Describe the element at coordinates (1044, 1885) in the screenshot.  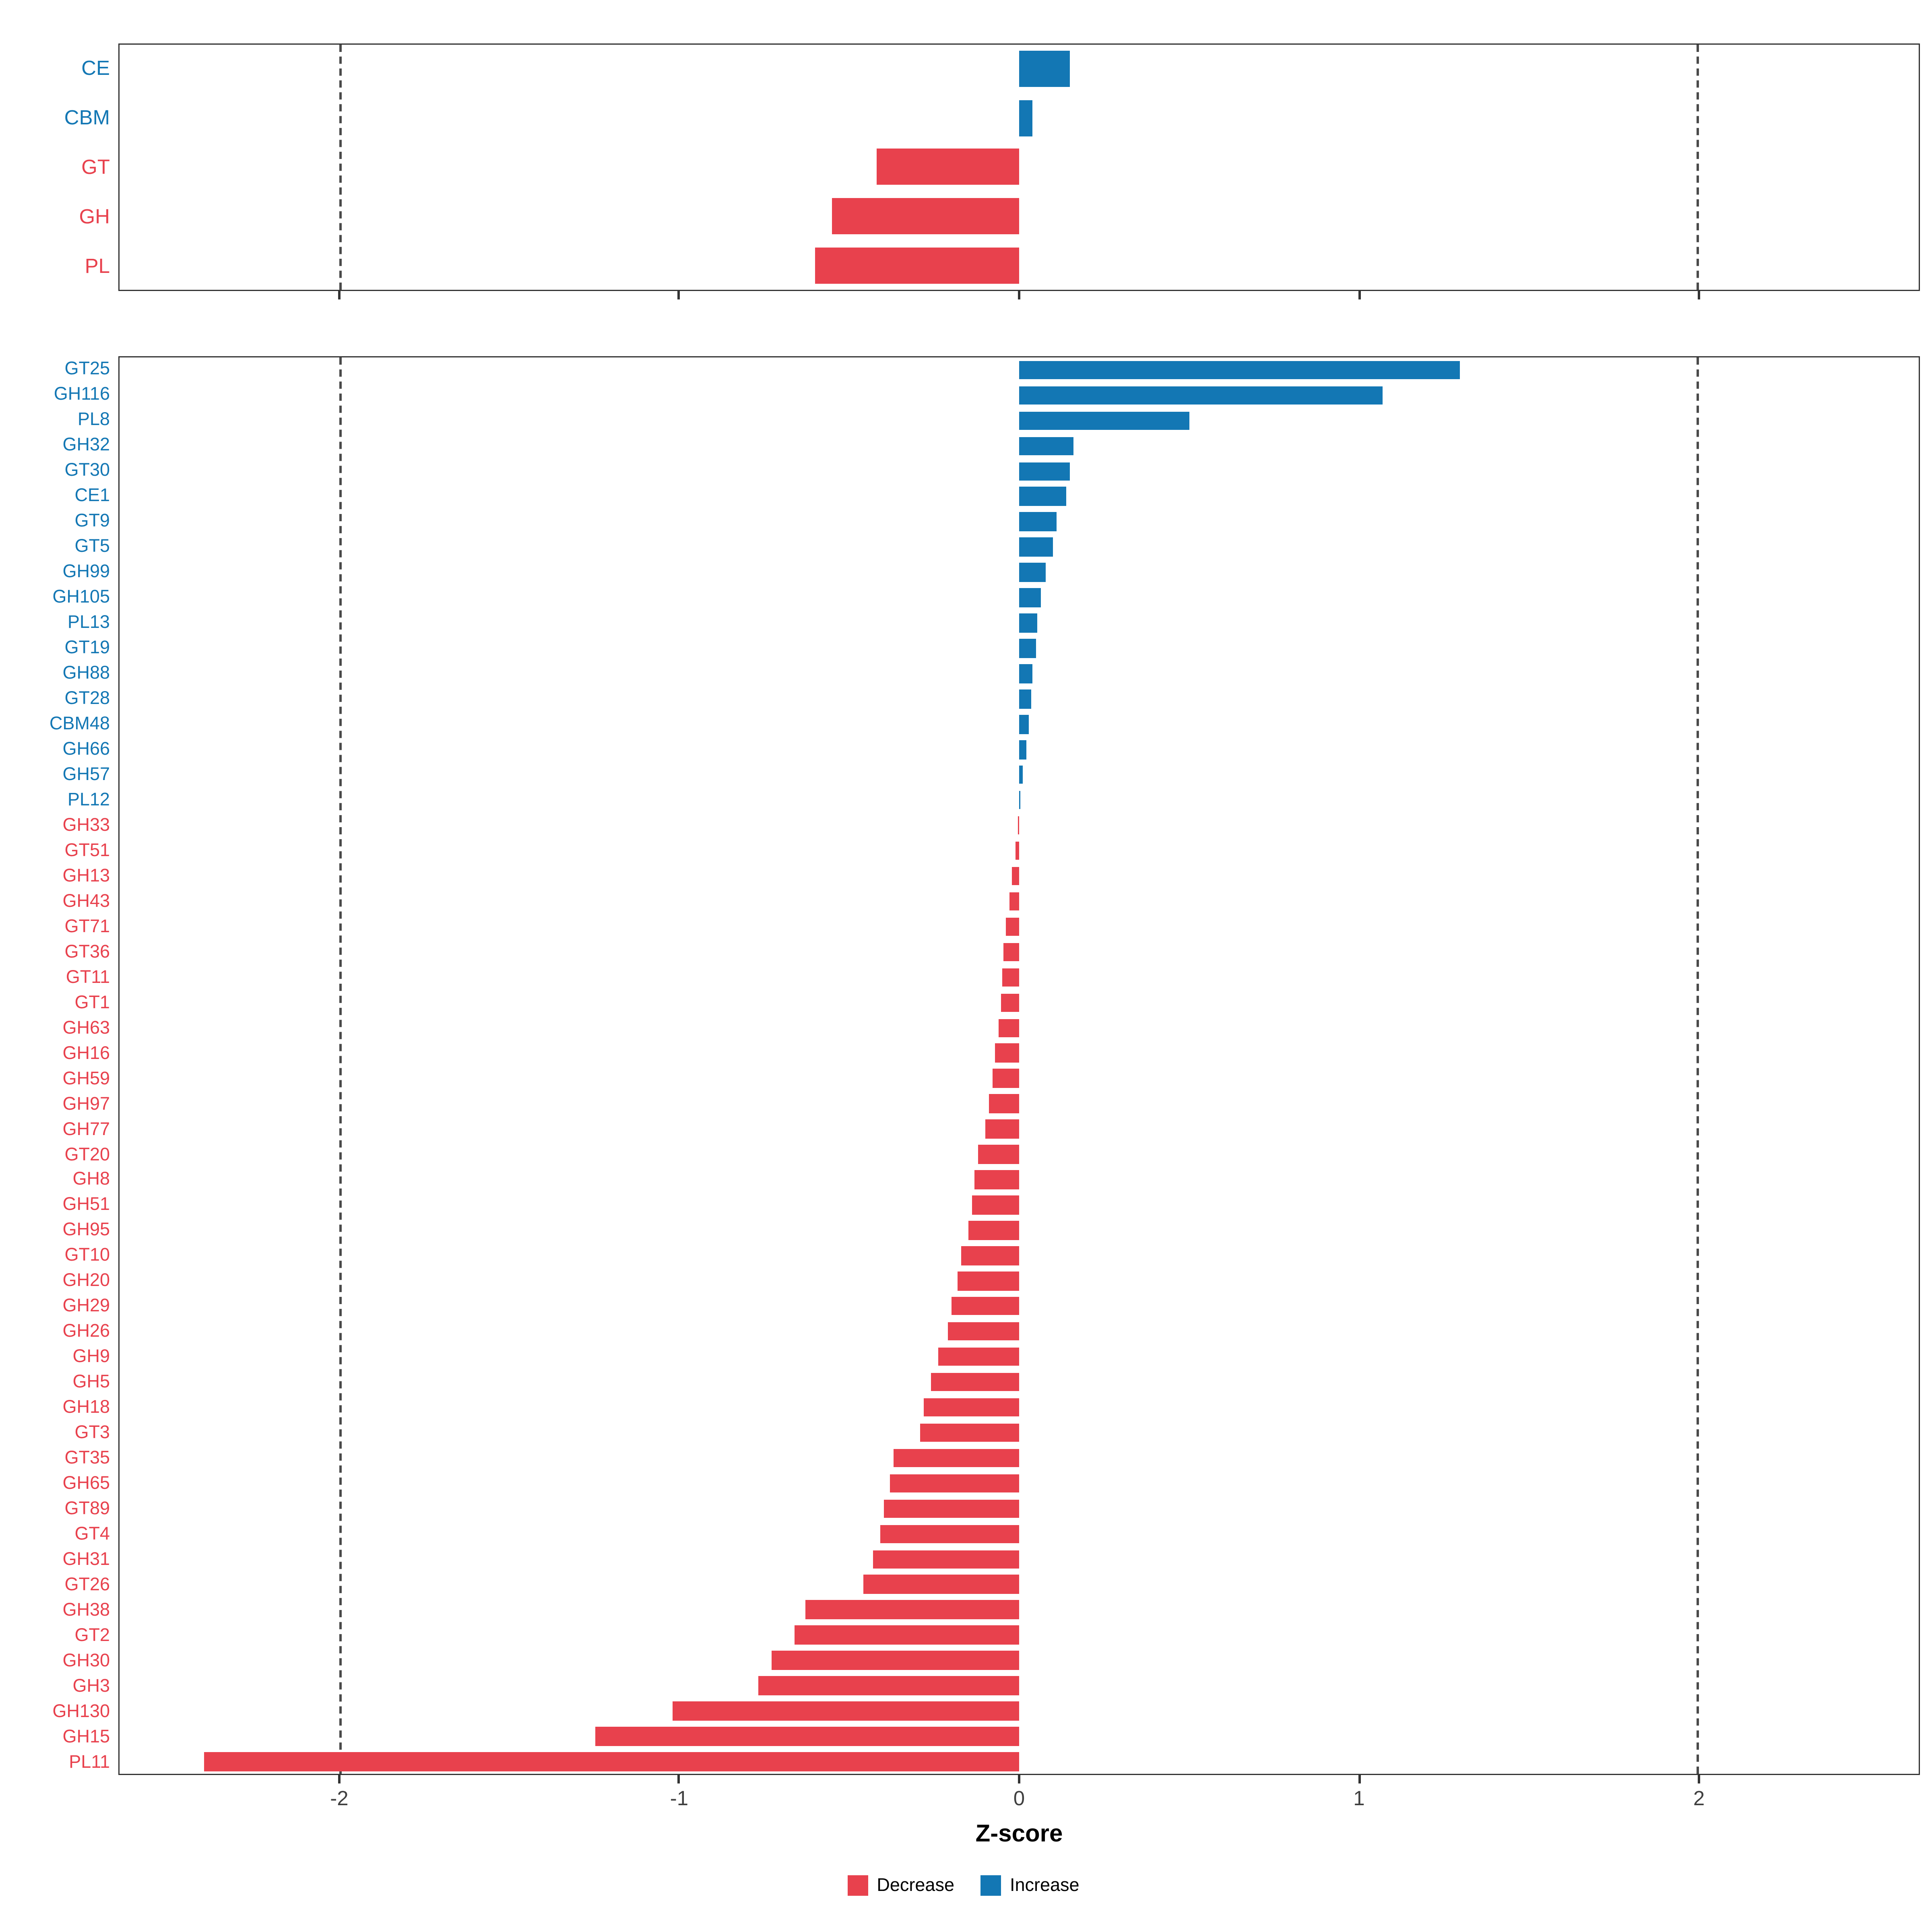
I see `legend-label-increase: Increase` at that location.